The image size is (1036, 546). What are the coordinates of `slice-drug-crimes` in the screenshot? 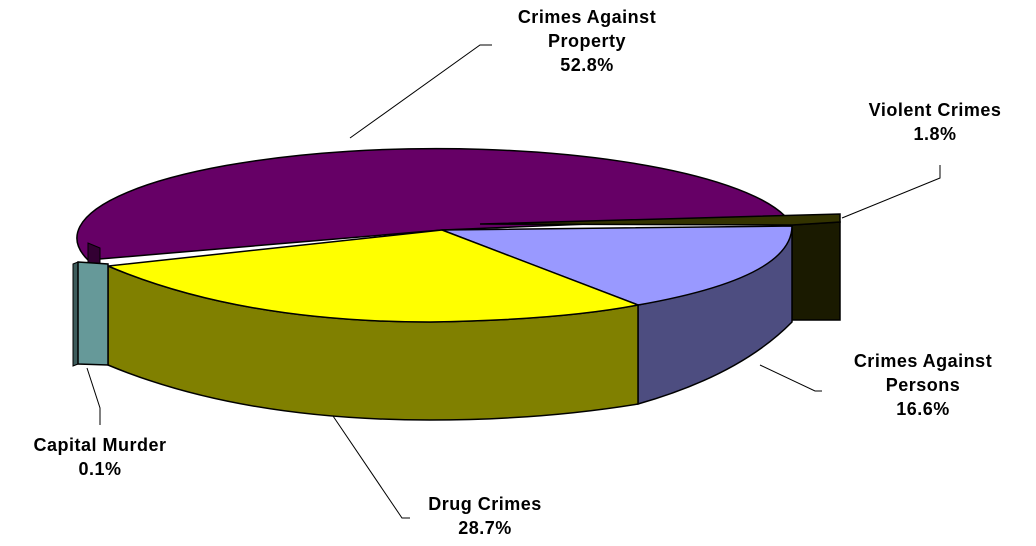 It's located at (373, 276).